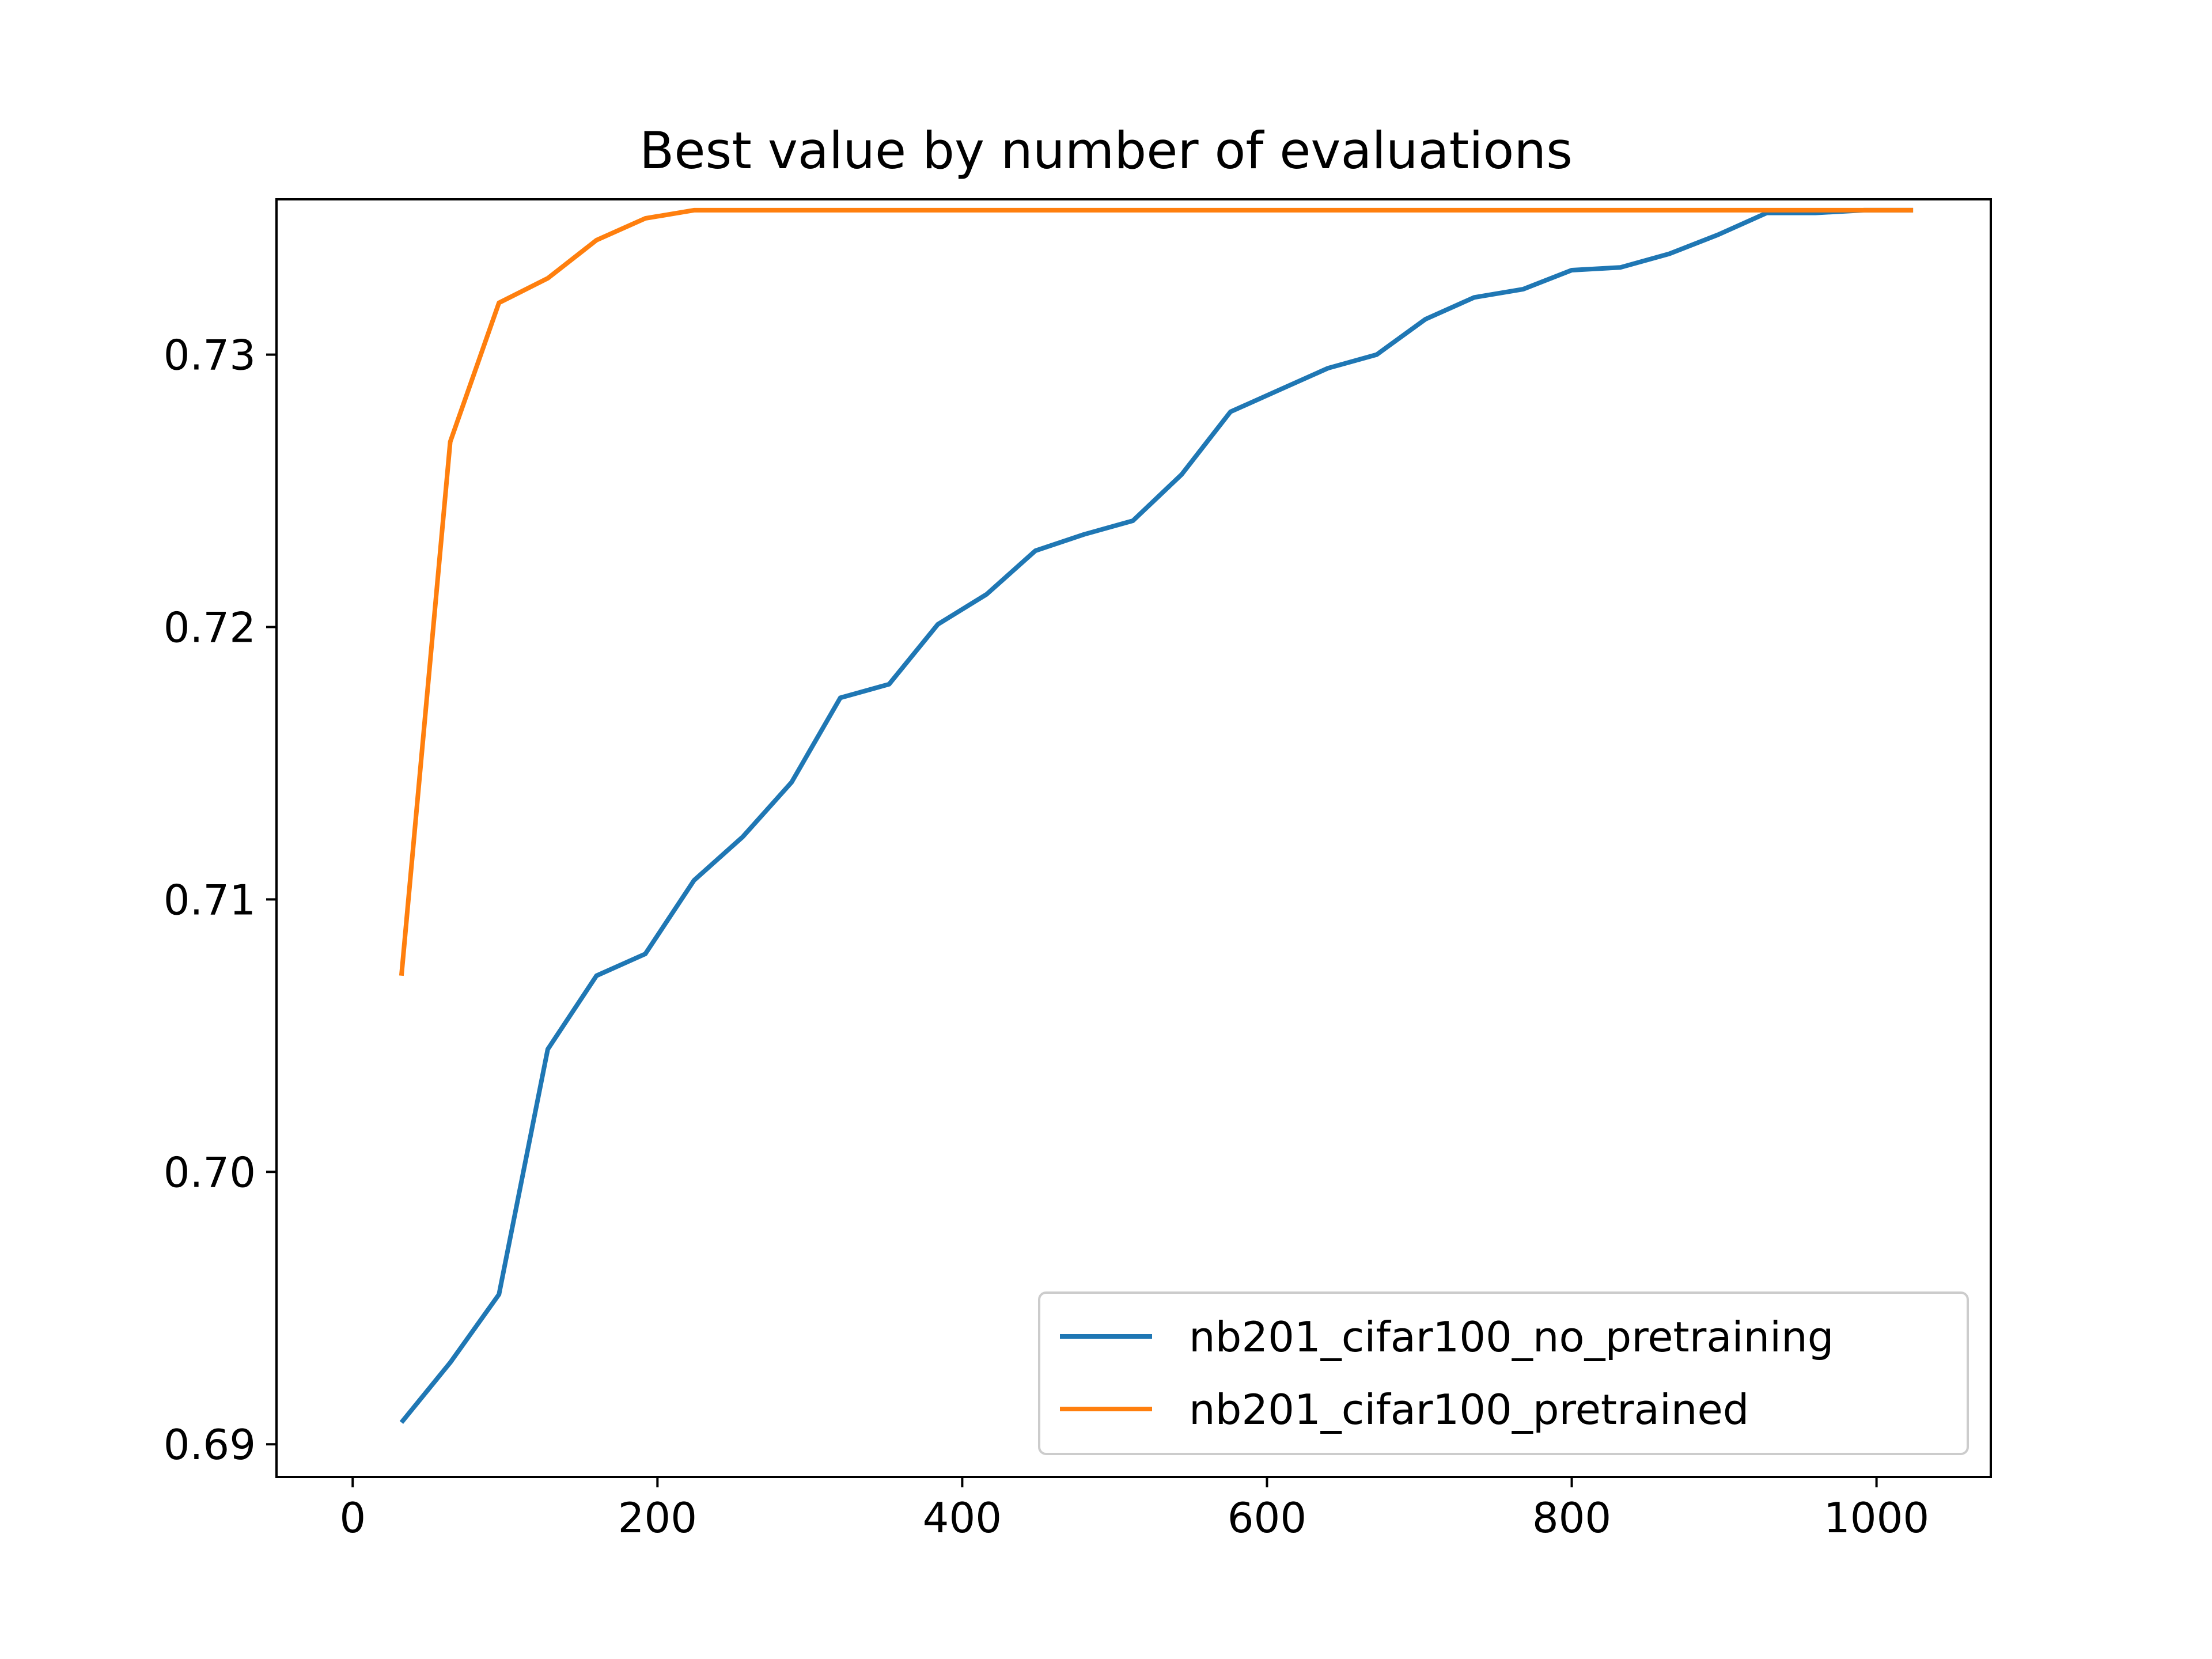 The height and width of the screenshot is (1659, 2212). What do you see at coordinates (1134, 1509) in the screenshot?
I see `x-axis: 0 200 400 600 800 1000` at bounding box center [1134, 1509].